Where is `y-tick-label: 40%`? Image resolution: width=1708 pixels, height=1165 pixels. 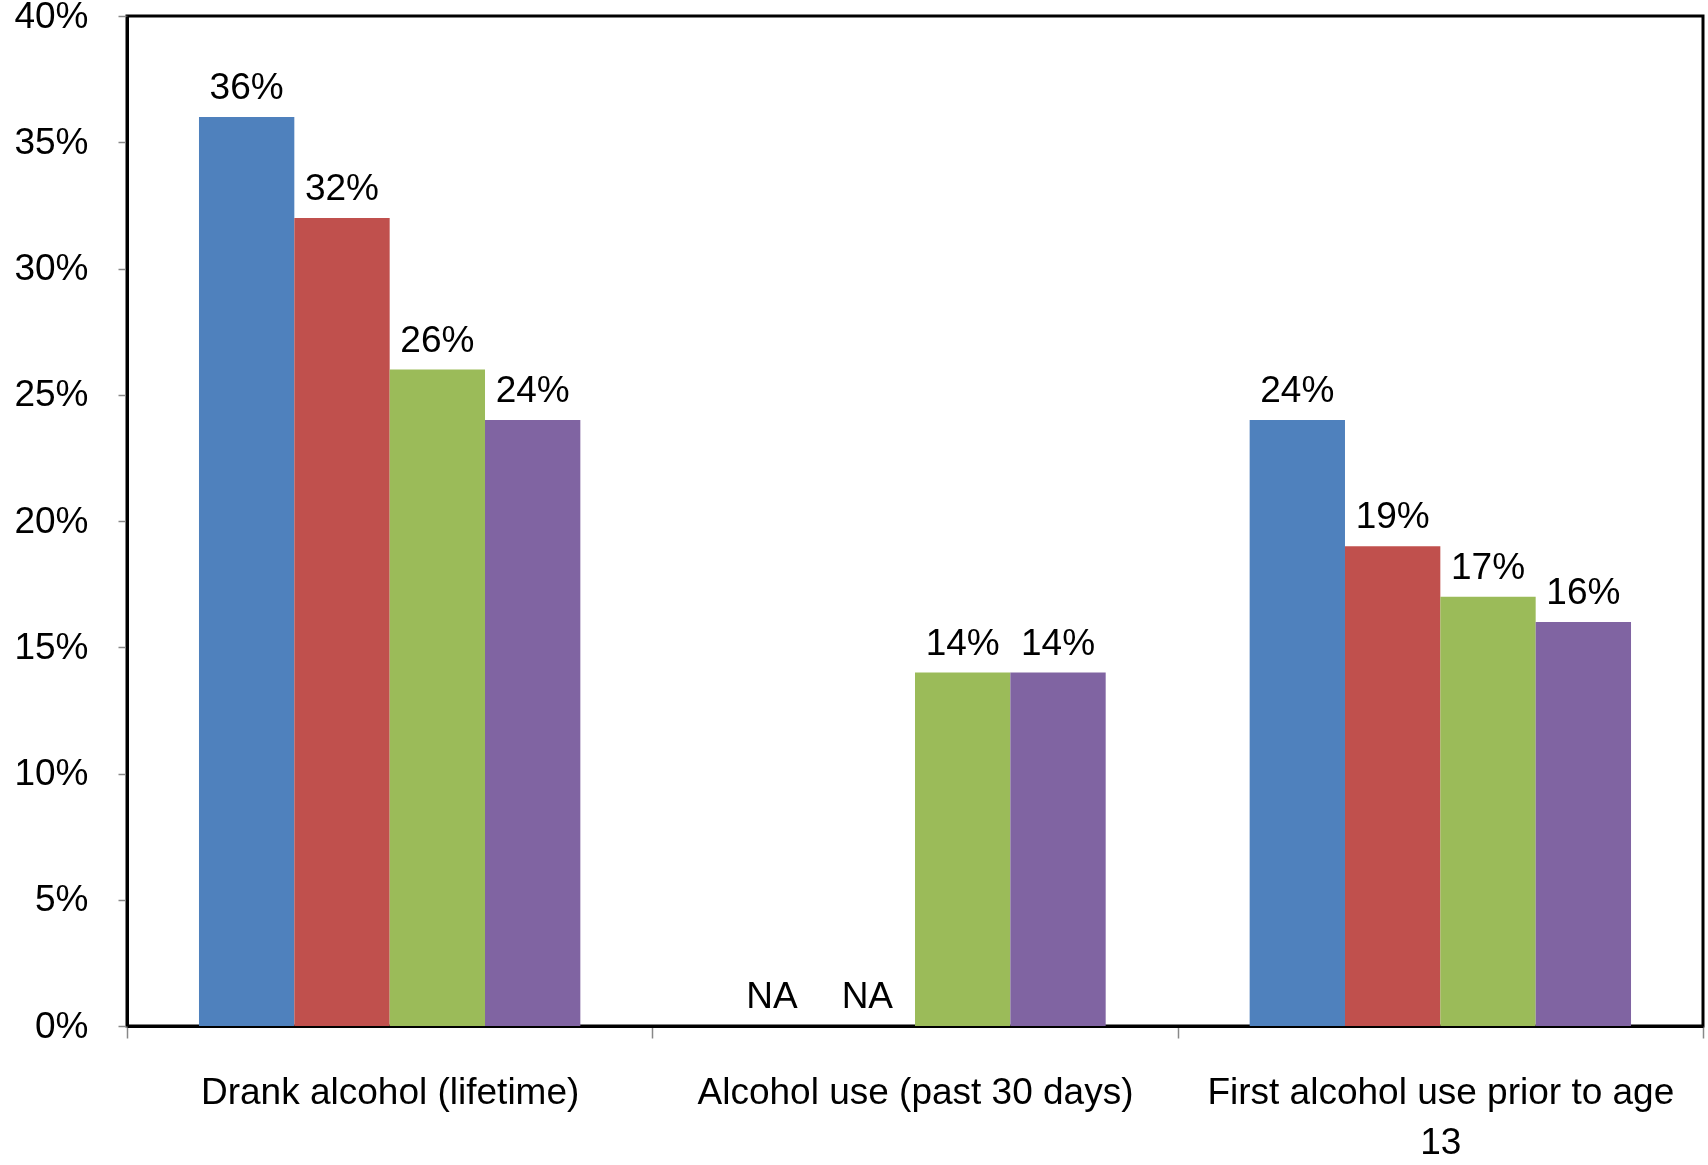
y-tick-label: 40% is located at coordinates (51, 18).